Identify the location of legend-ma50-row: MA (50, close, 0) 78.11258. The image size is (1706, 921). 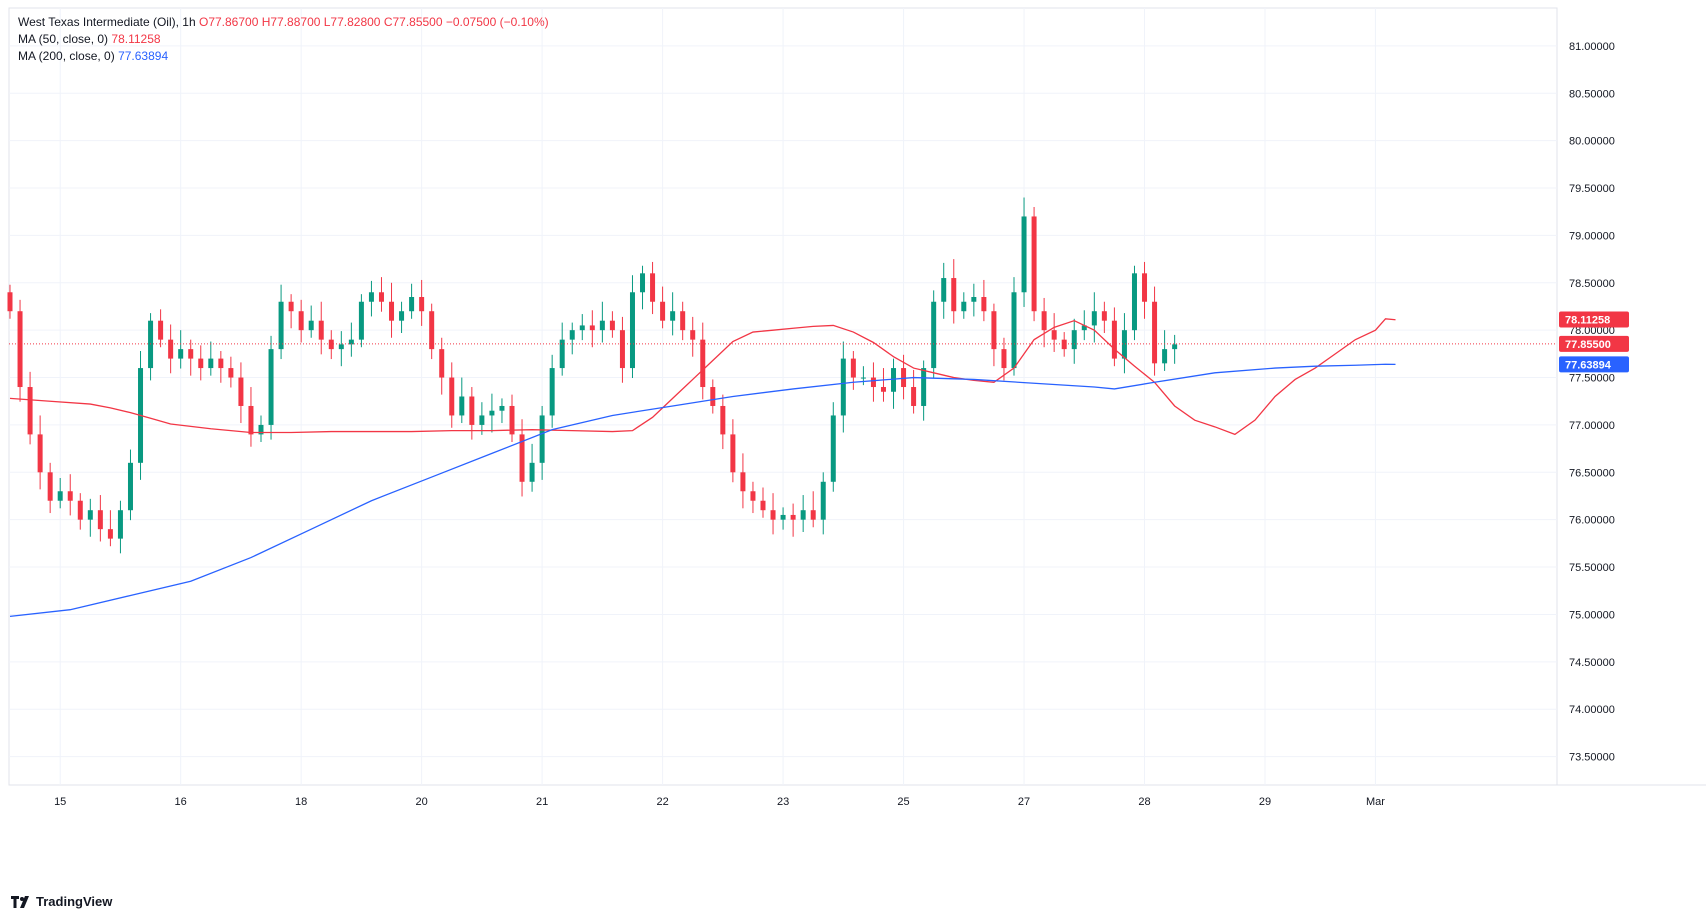
(283, 39).